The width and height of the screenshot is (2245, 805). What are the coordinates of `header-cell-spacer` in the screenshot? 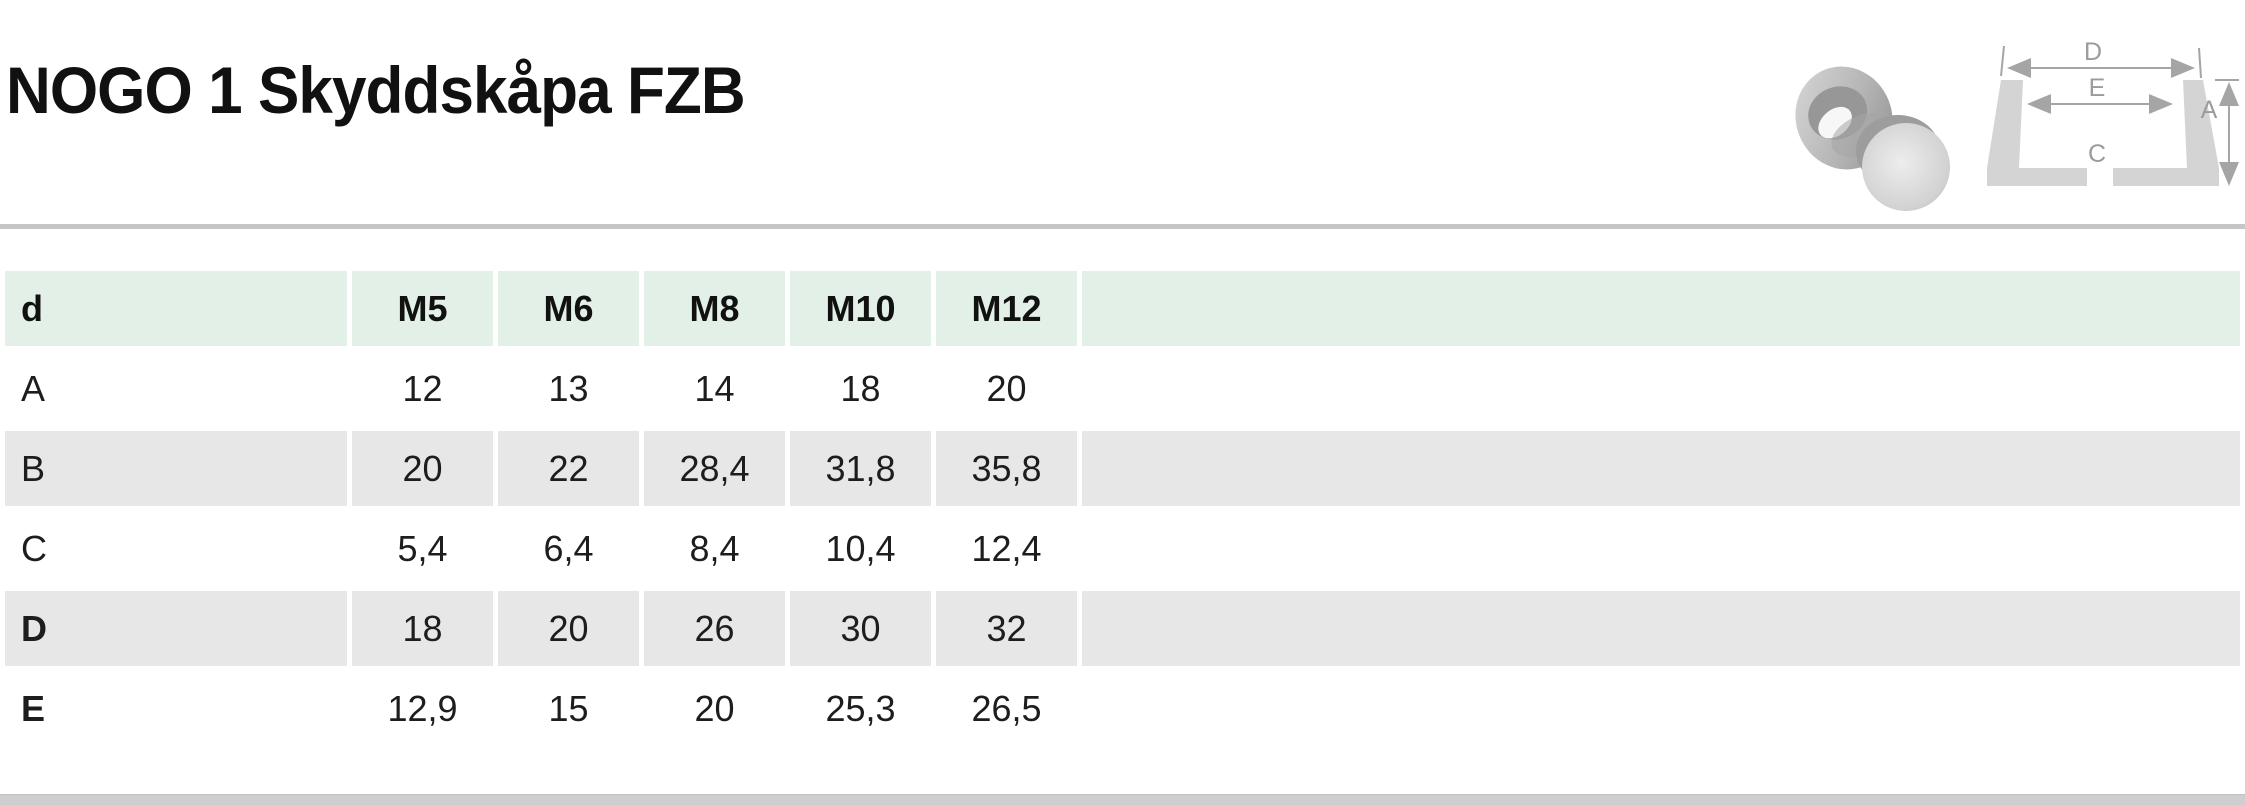 It's located at (1661, 308).